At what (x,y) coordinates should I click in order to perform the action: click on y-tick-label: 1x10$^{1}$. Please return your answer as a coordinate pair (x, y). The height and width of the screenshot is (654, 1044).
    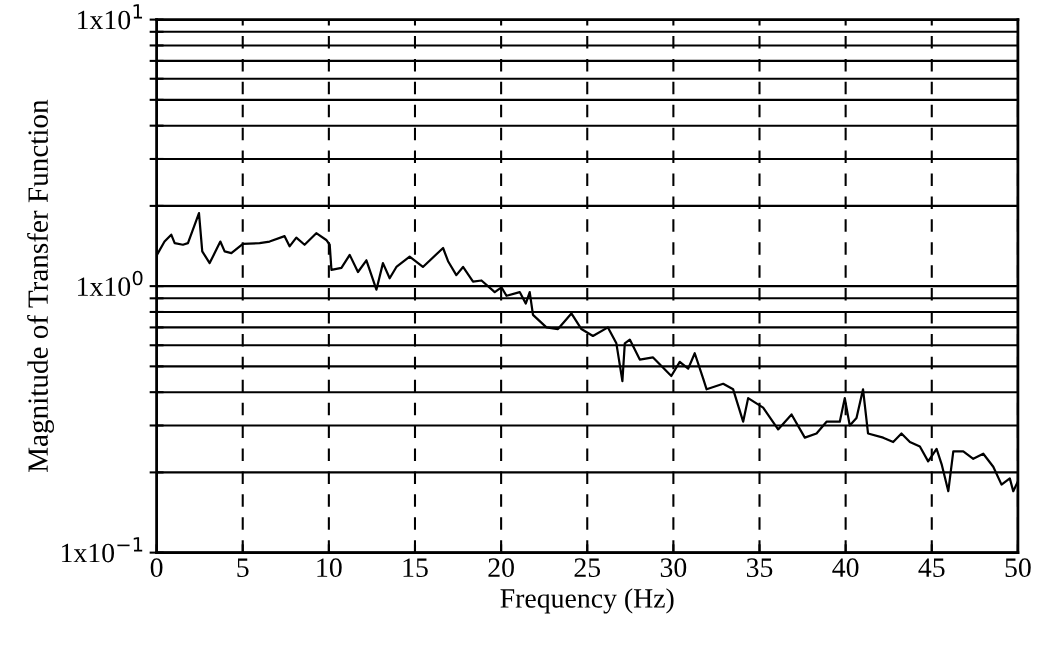
    Looking at the image, I should click on (110, 17).